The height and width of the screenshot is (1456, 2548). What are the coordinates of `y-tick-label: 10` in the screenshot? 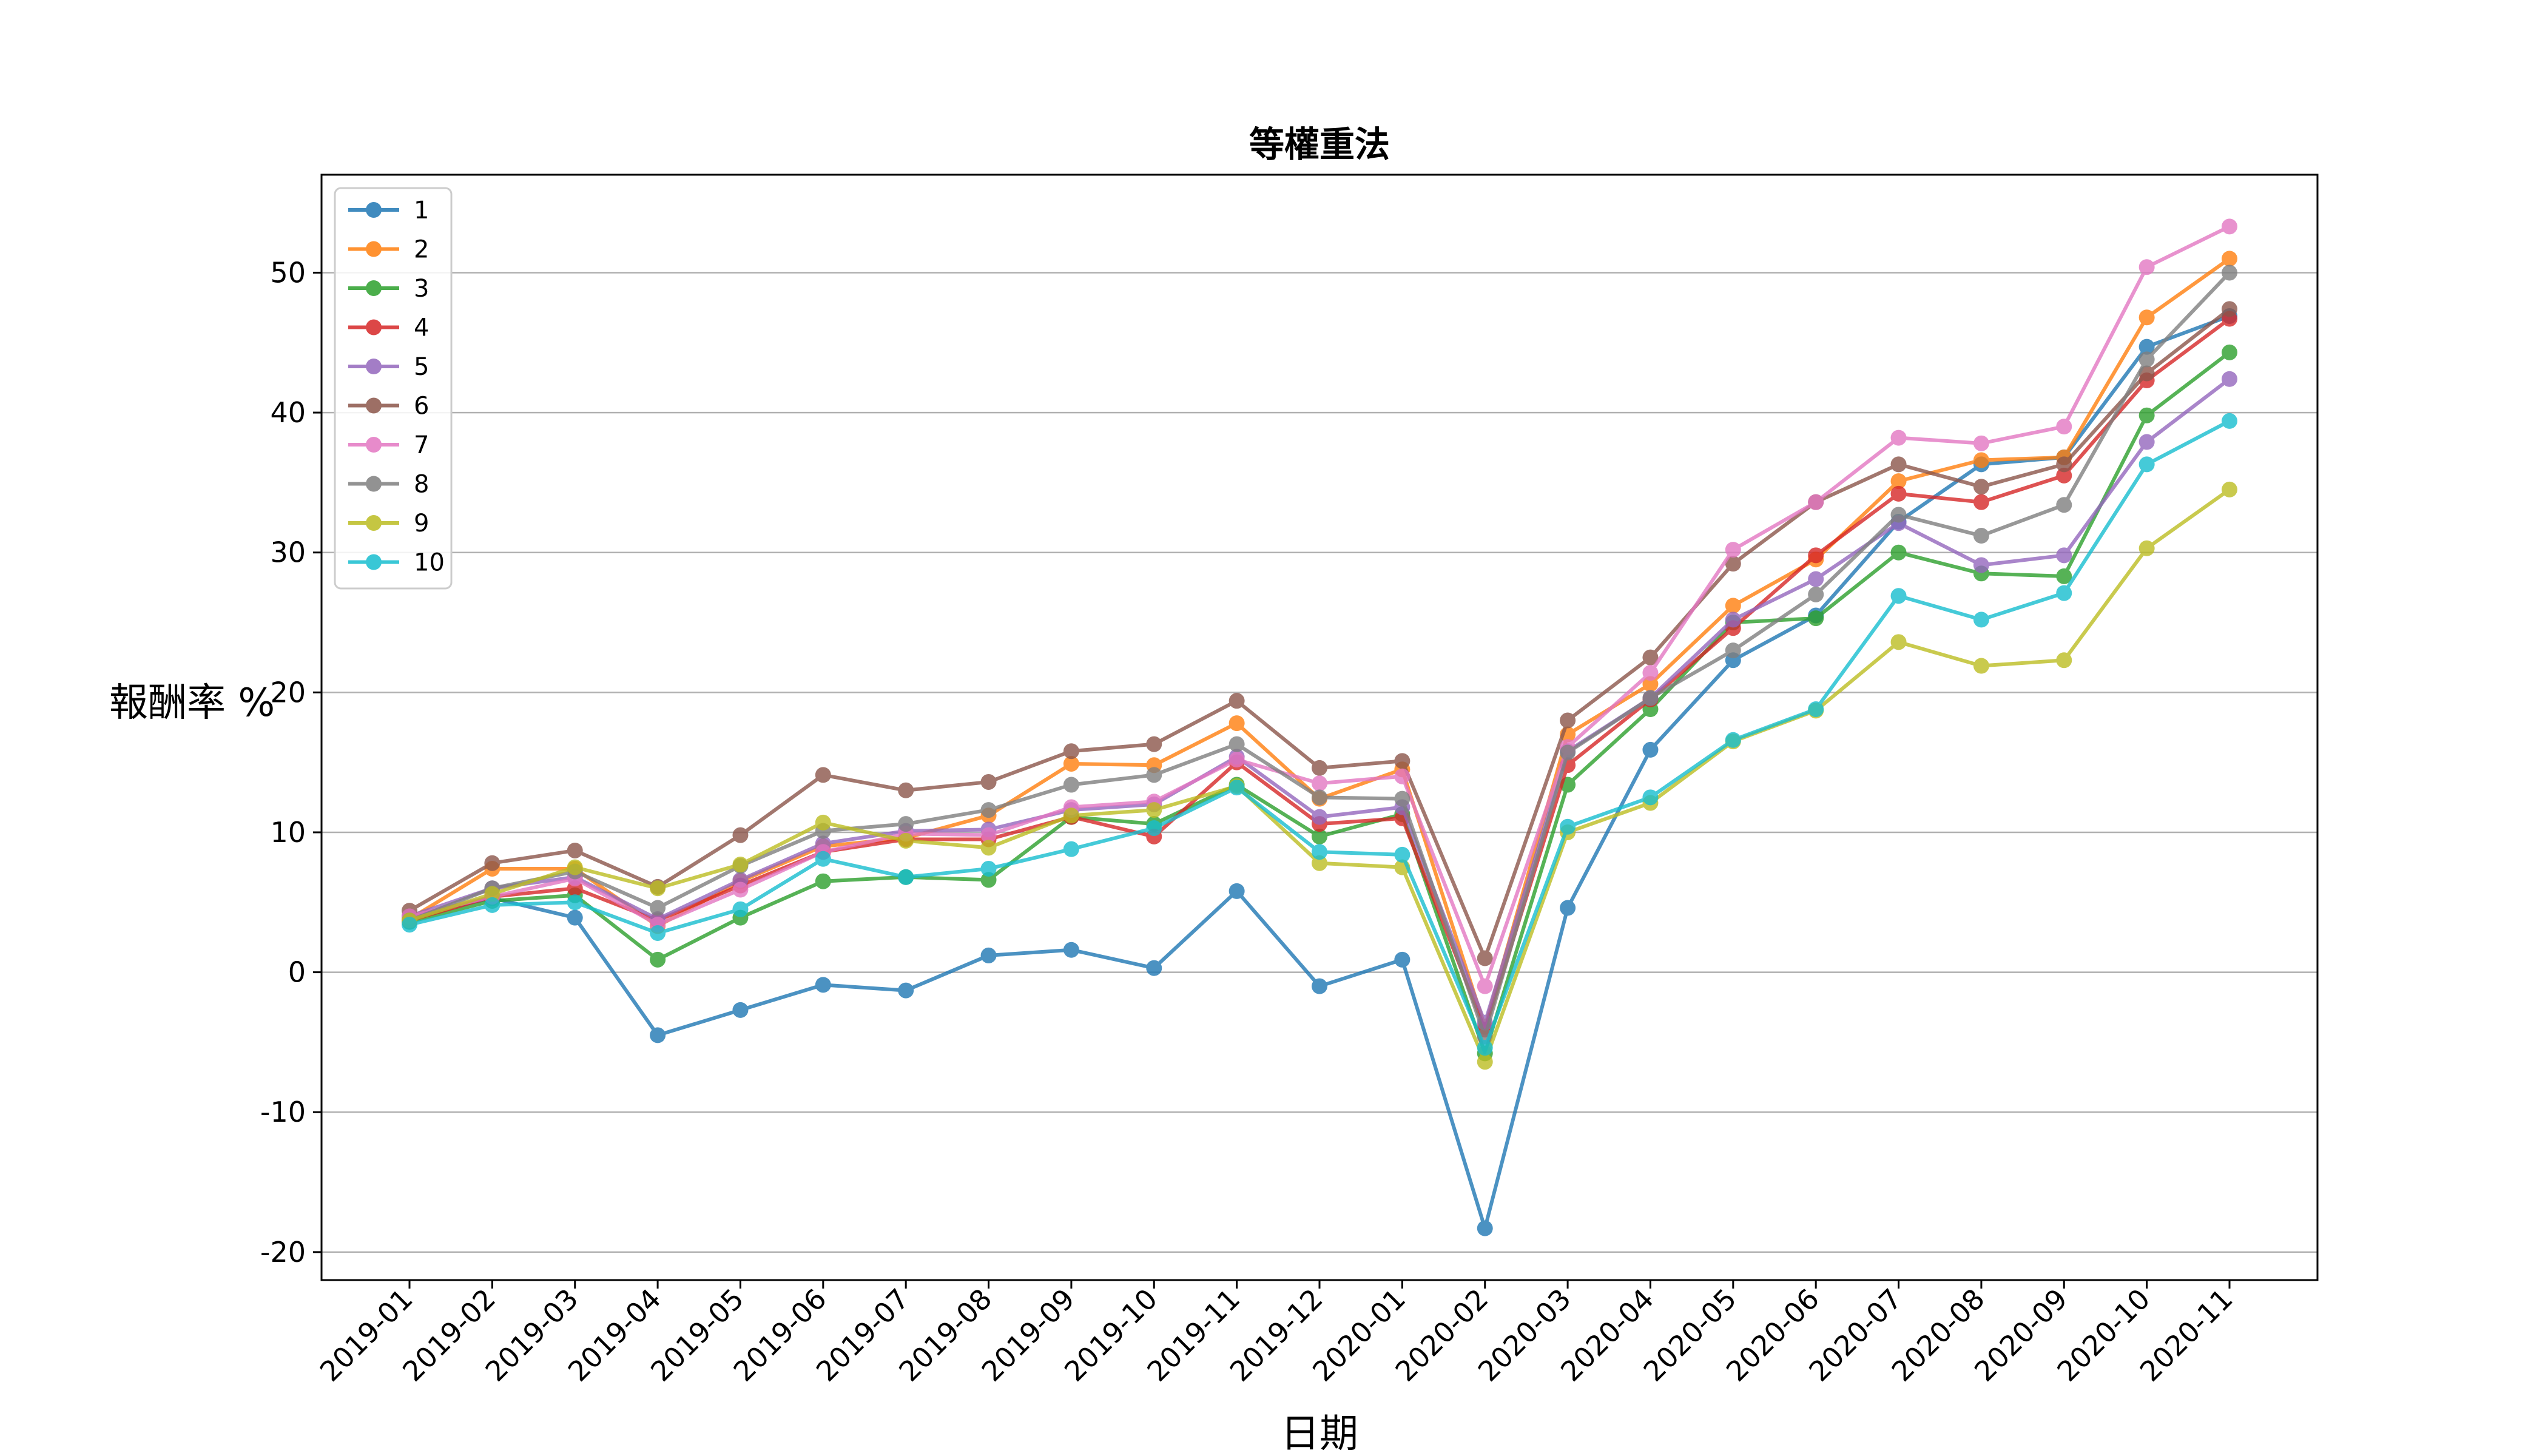 It's located at (288, 832).